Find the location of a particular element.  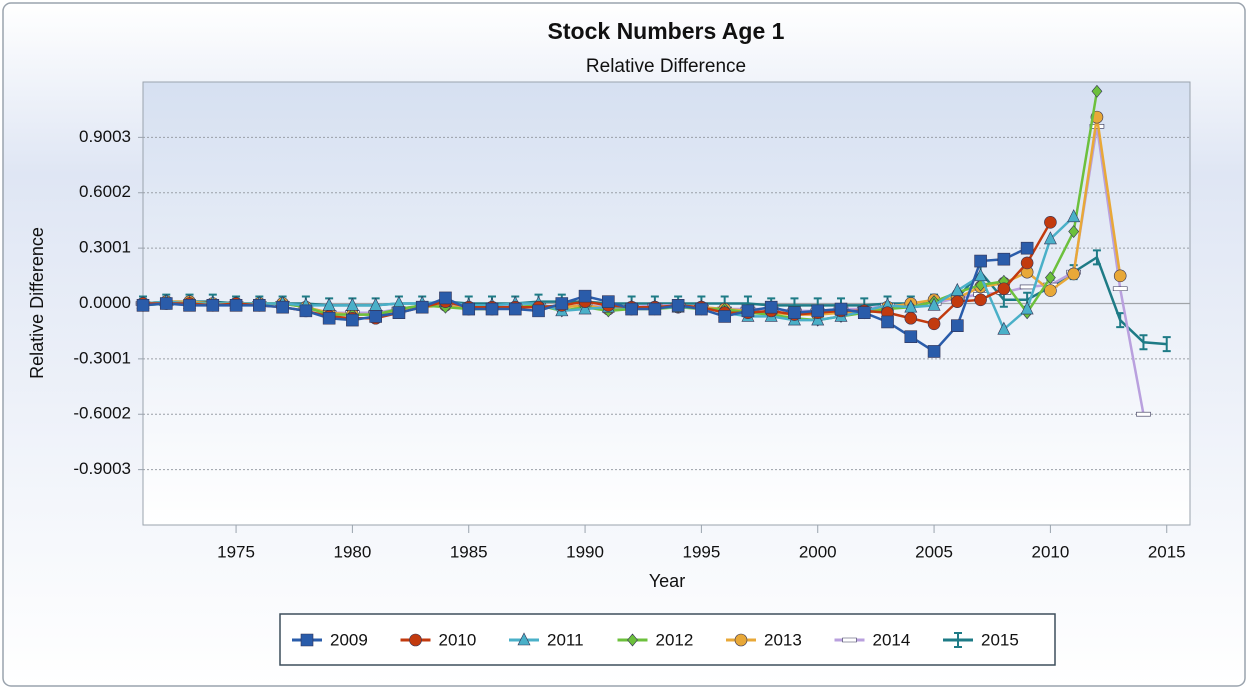

legend-label: 2013 is located at coordinates (783, 639).